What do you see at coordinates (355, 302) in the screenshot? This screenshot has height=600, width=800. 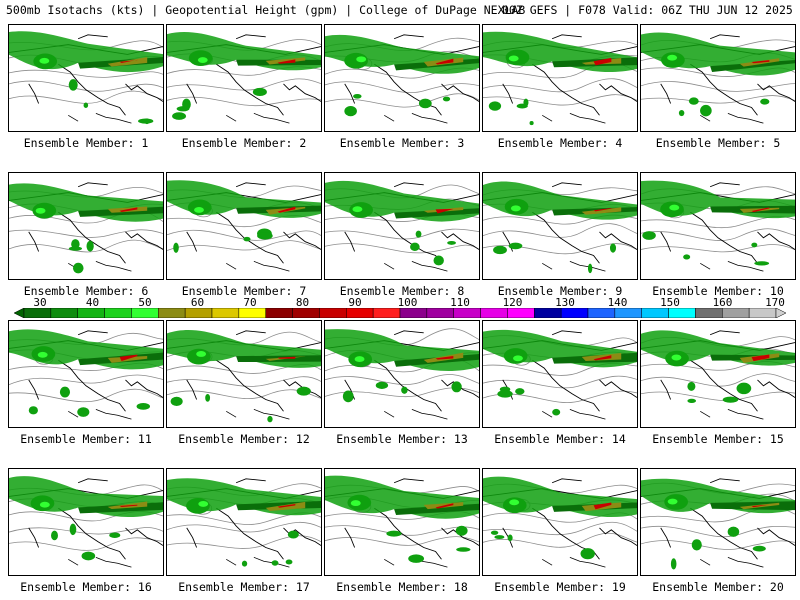 I see `colorbar-tick-label: 90` at bounding box center [355, 302].